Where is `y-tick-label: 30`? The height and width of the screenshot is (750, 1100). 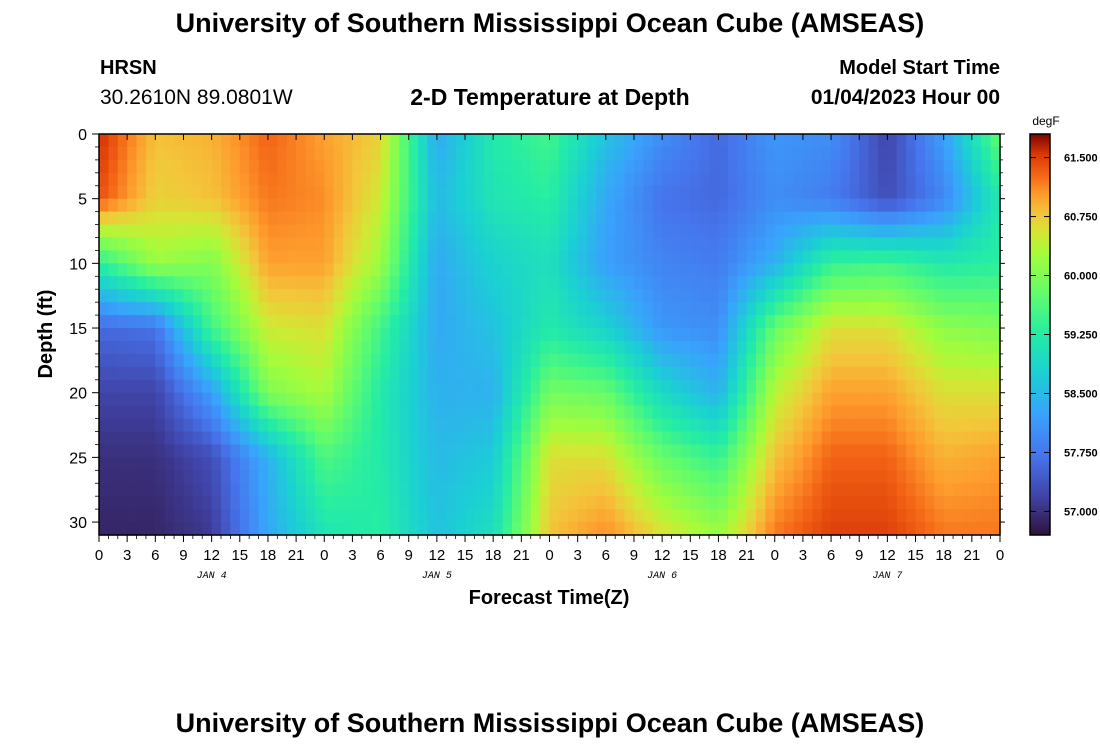
y-tick-label: 30 is located at coordinates (78, 523).